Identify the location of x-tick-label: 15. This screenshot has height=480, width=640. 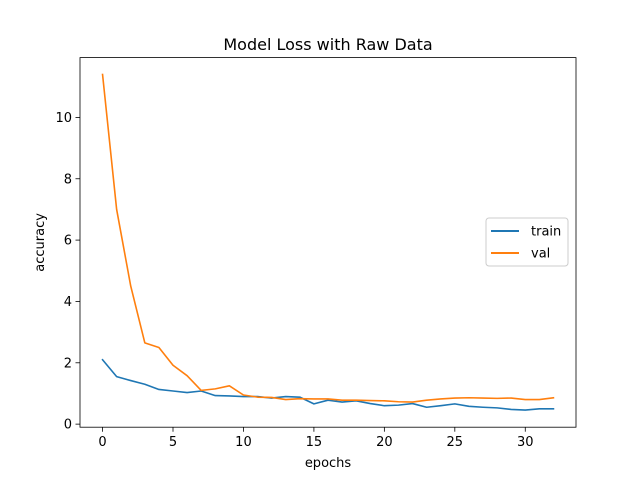
(314, 442).